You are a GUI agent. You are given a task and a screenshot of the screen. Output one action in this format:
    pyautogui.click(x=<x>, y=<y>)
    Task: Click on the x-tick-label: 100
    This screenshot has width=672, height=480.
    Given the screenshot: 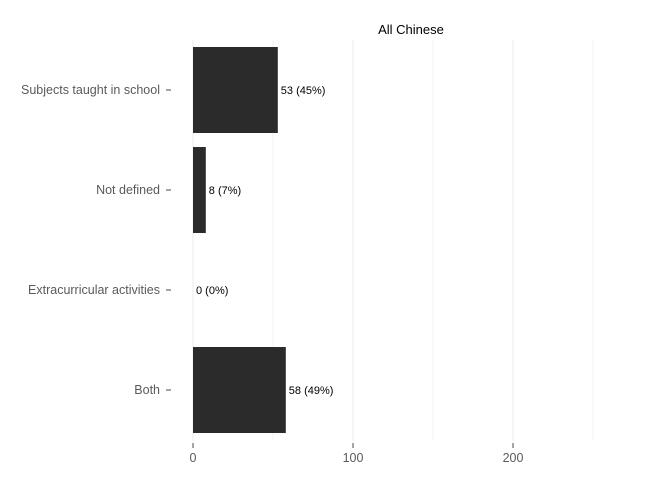 What is the action you would take?
    pyautogui.click(x=353, y=458)
    